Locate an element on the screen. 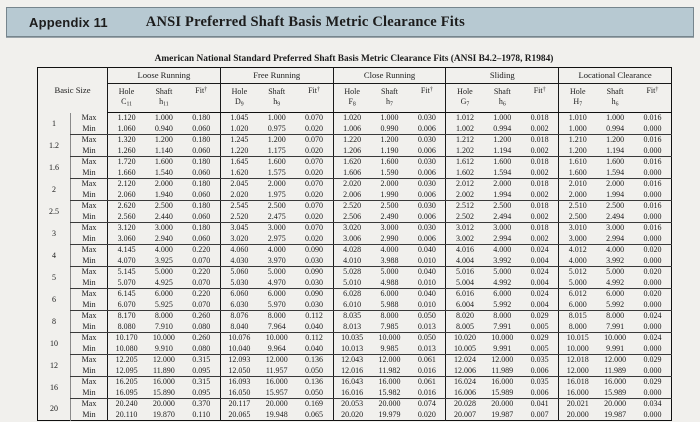 The width and height of the screenshot is (700, 422). cell-value: 0.050 is located at coordinates (426, 316).